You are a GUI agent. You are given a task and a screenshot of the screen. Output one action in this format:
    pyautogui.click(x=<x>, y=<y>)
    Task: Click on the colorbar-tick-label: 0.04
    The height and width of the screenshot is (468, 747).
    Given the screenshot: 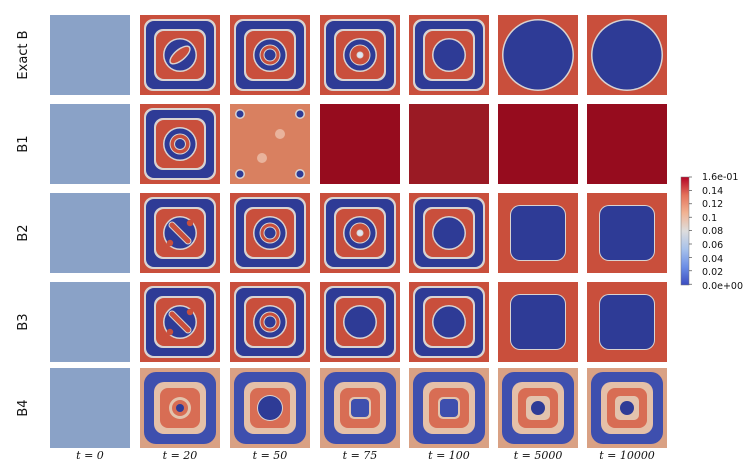 What is the action you would take?
    pyautogui.click(x=713, y=259)
    